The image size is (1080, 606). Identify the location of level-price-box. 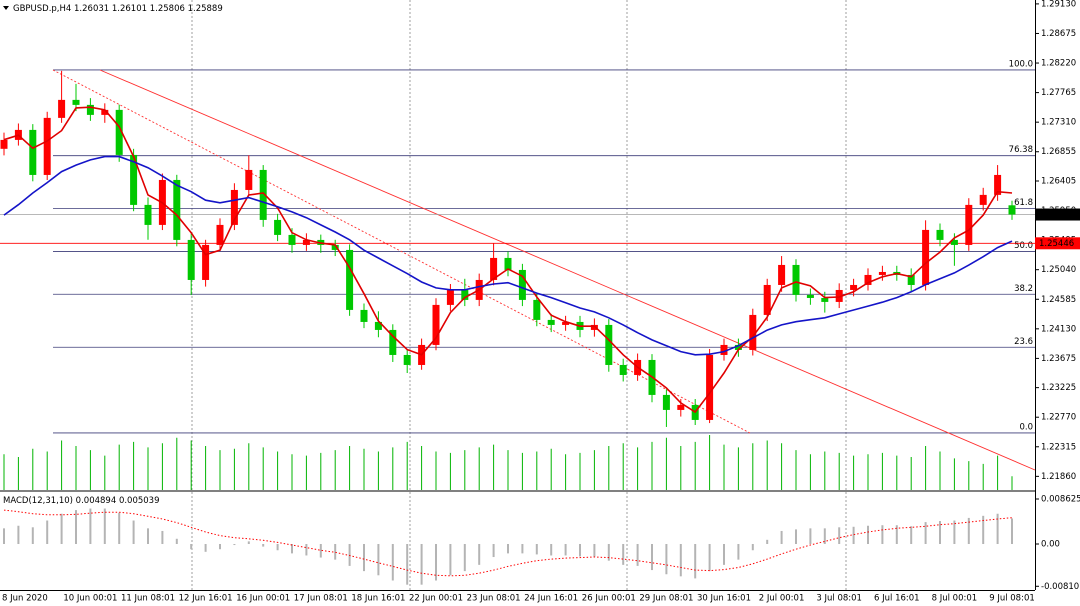
(1057, 243).